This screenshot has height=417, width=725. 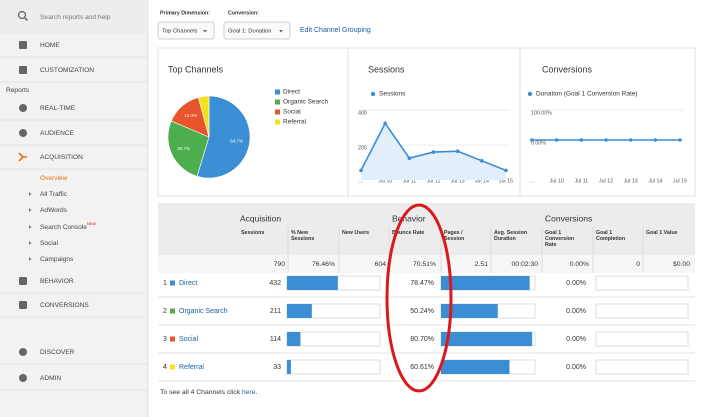 I want to click on label: Primary Dimension:, so click(x=185, y=13).